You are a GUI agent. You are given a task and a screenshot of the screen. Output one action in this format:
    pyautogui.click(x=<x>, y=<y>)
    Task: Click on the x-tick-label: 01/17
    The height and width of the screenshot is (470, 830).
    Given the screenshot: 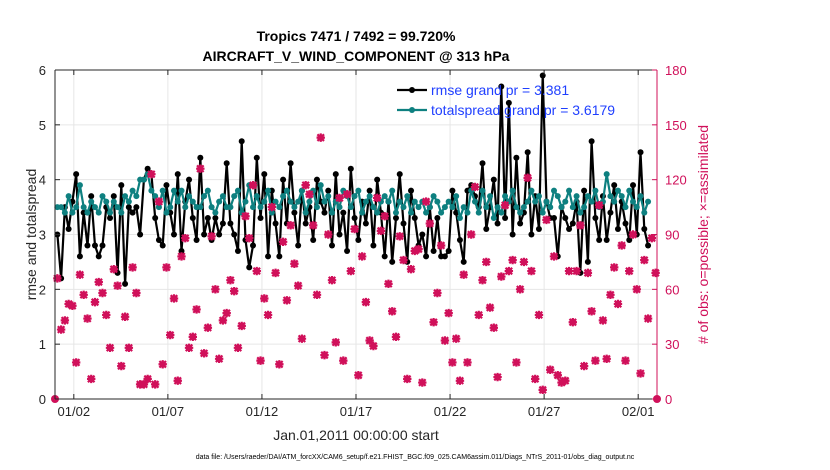 What is the action you would take?
    pyautogui.click(x=356, y=411)
    